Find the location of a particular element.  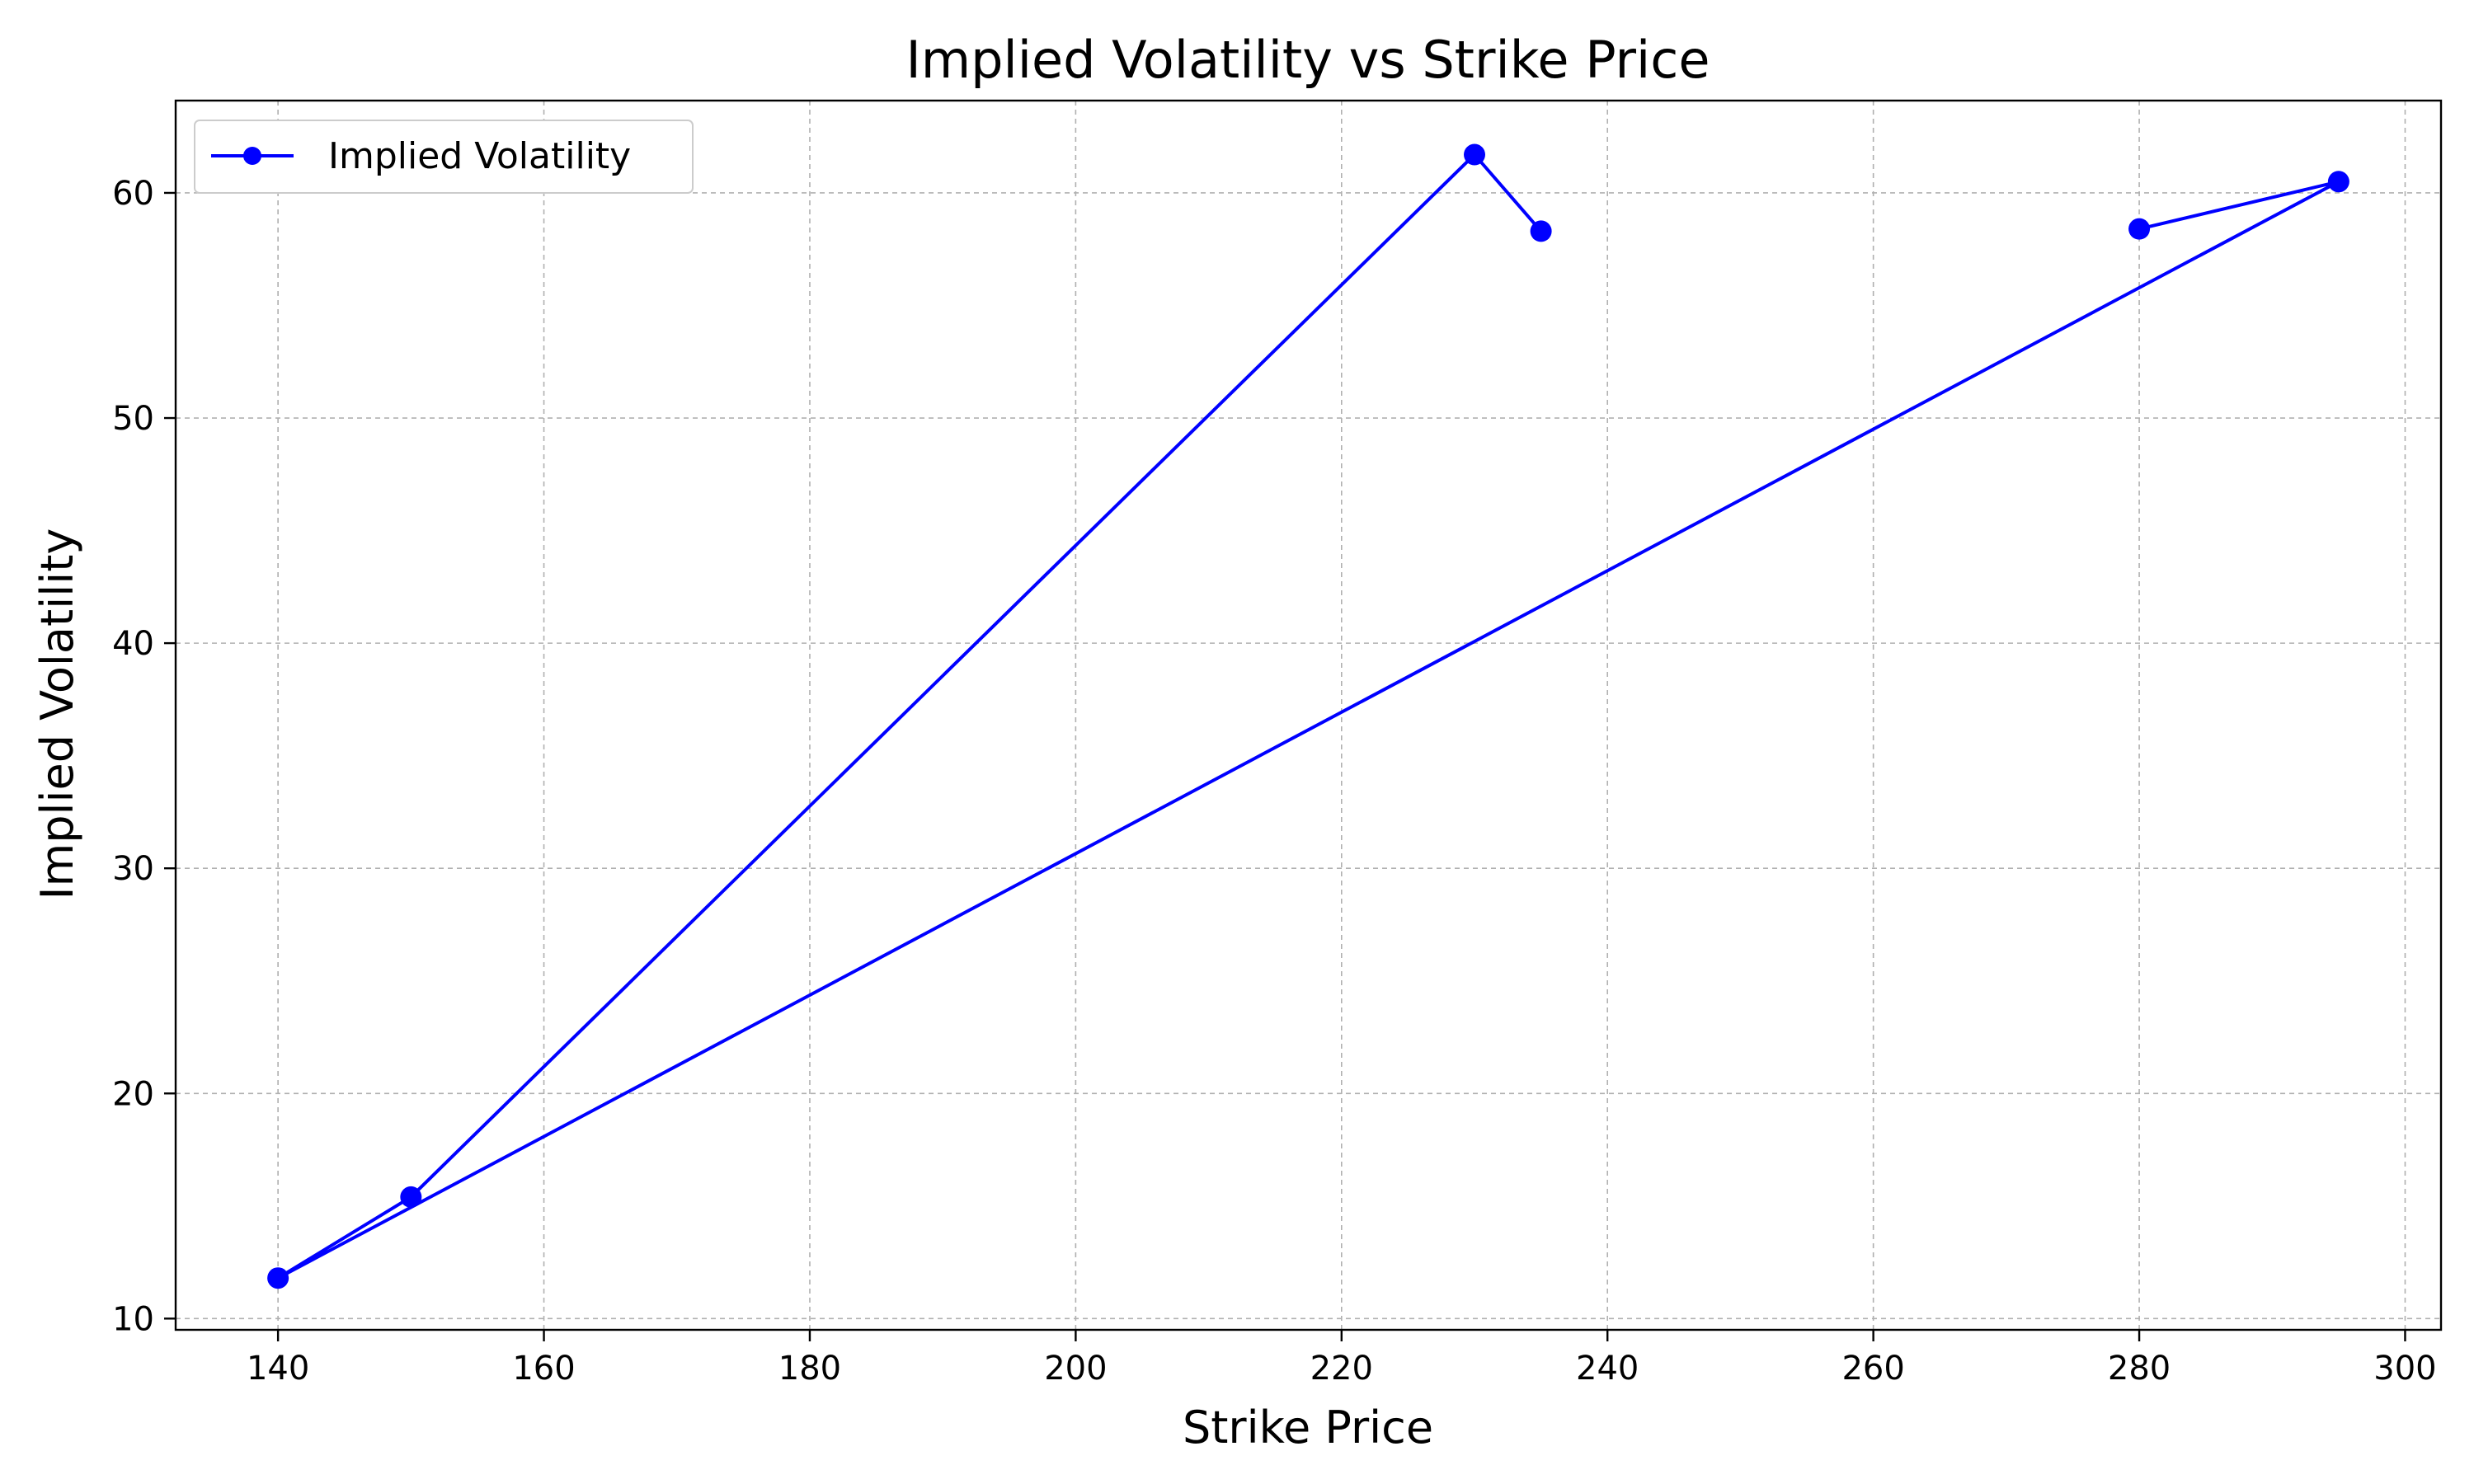

x-tick-label-200: 200 is located at coordinates (1075, 1369).